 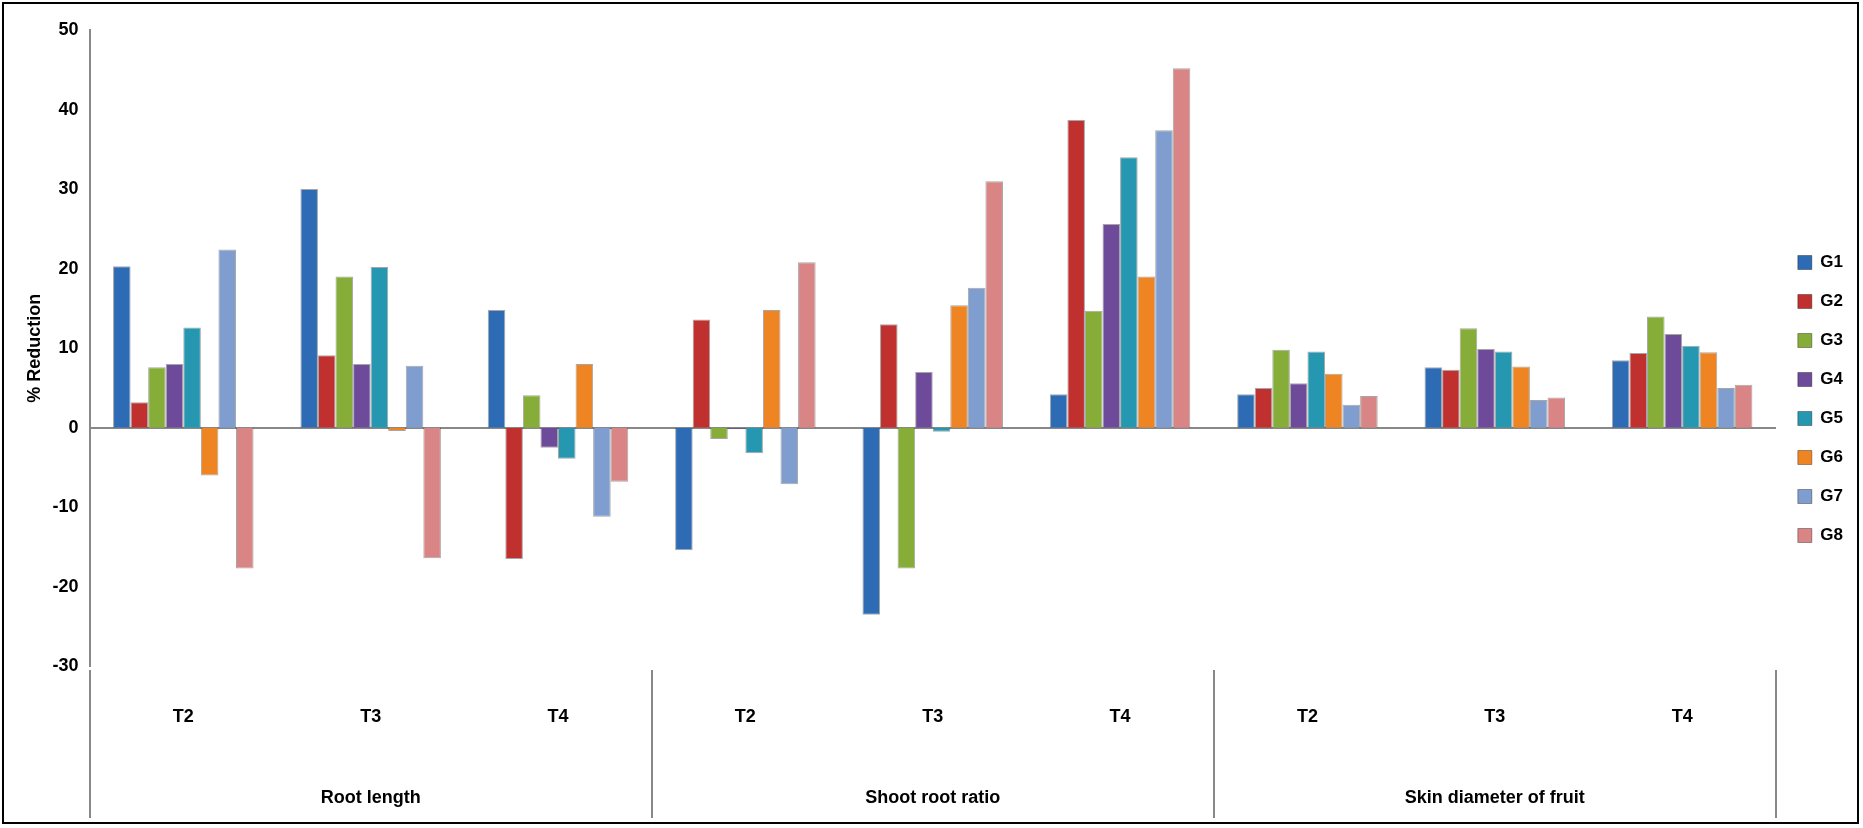 I want to click on legend-label: G7, so click(x=1832, y=496).